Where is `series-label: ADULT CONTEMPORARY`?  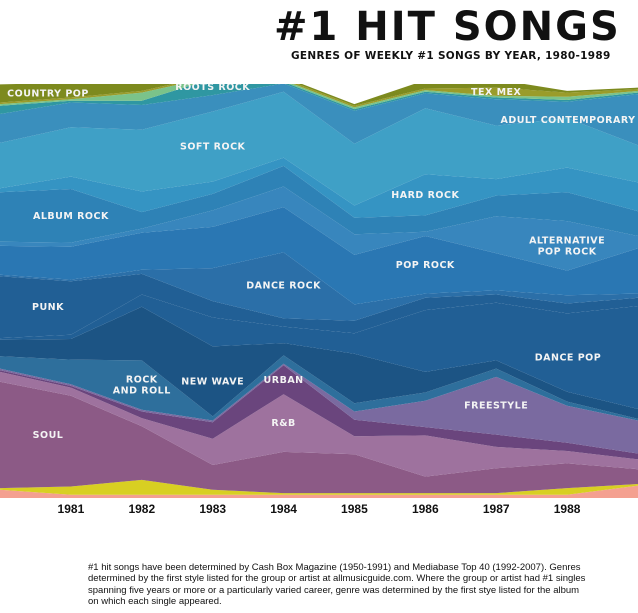
series-label: ADULT CONTEMPORARY is located at coordinates (567, 120).